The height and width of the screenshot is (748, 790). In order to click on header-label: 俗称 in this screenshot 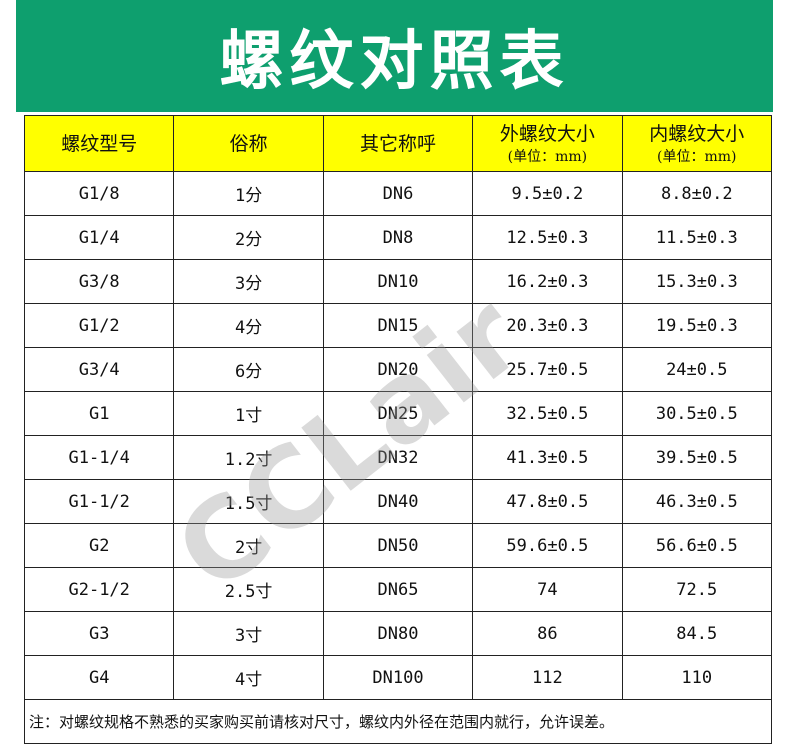, I will do `click(248, 143)`.